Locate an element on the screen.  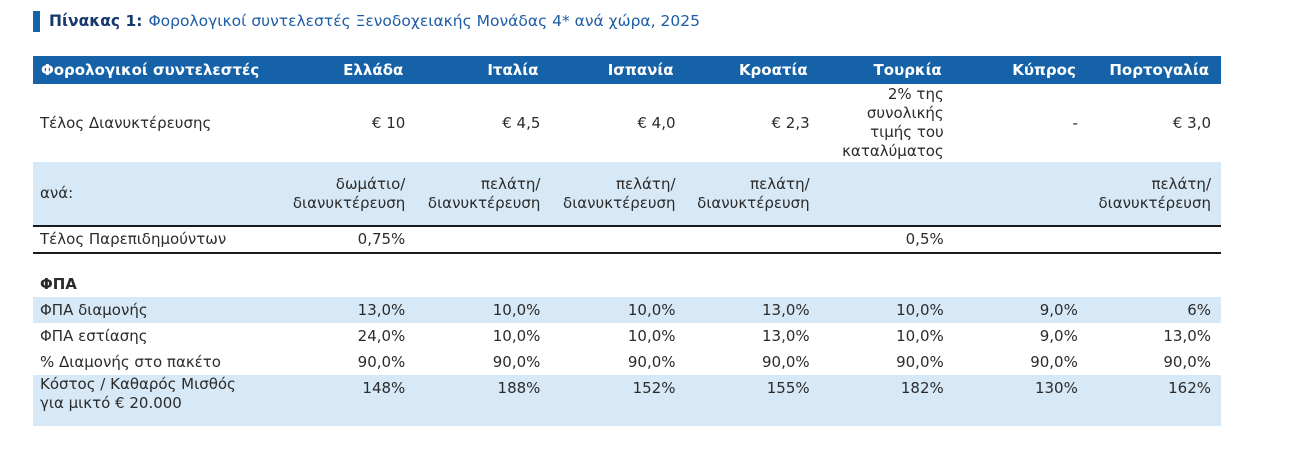
spacer-cell is located at coordinates (627, 262).